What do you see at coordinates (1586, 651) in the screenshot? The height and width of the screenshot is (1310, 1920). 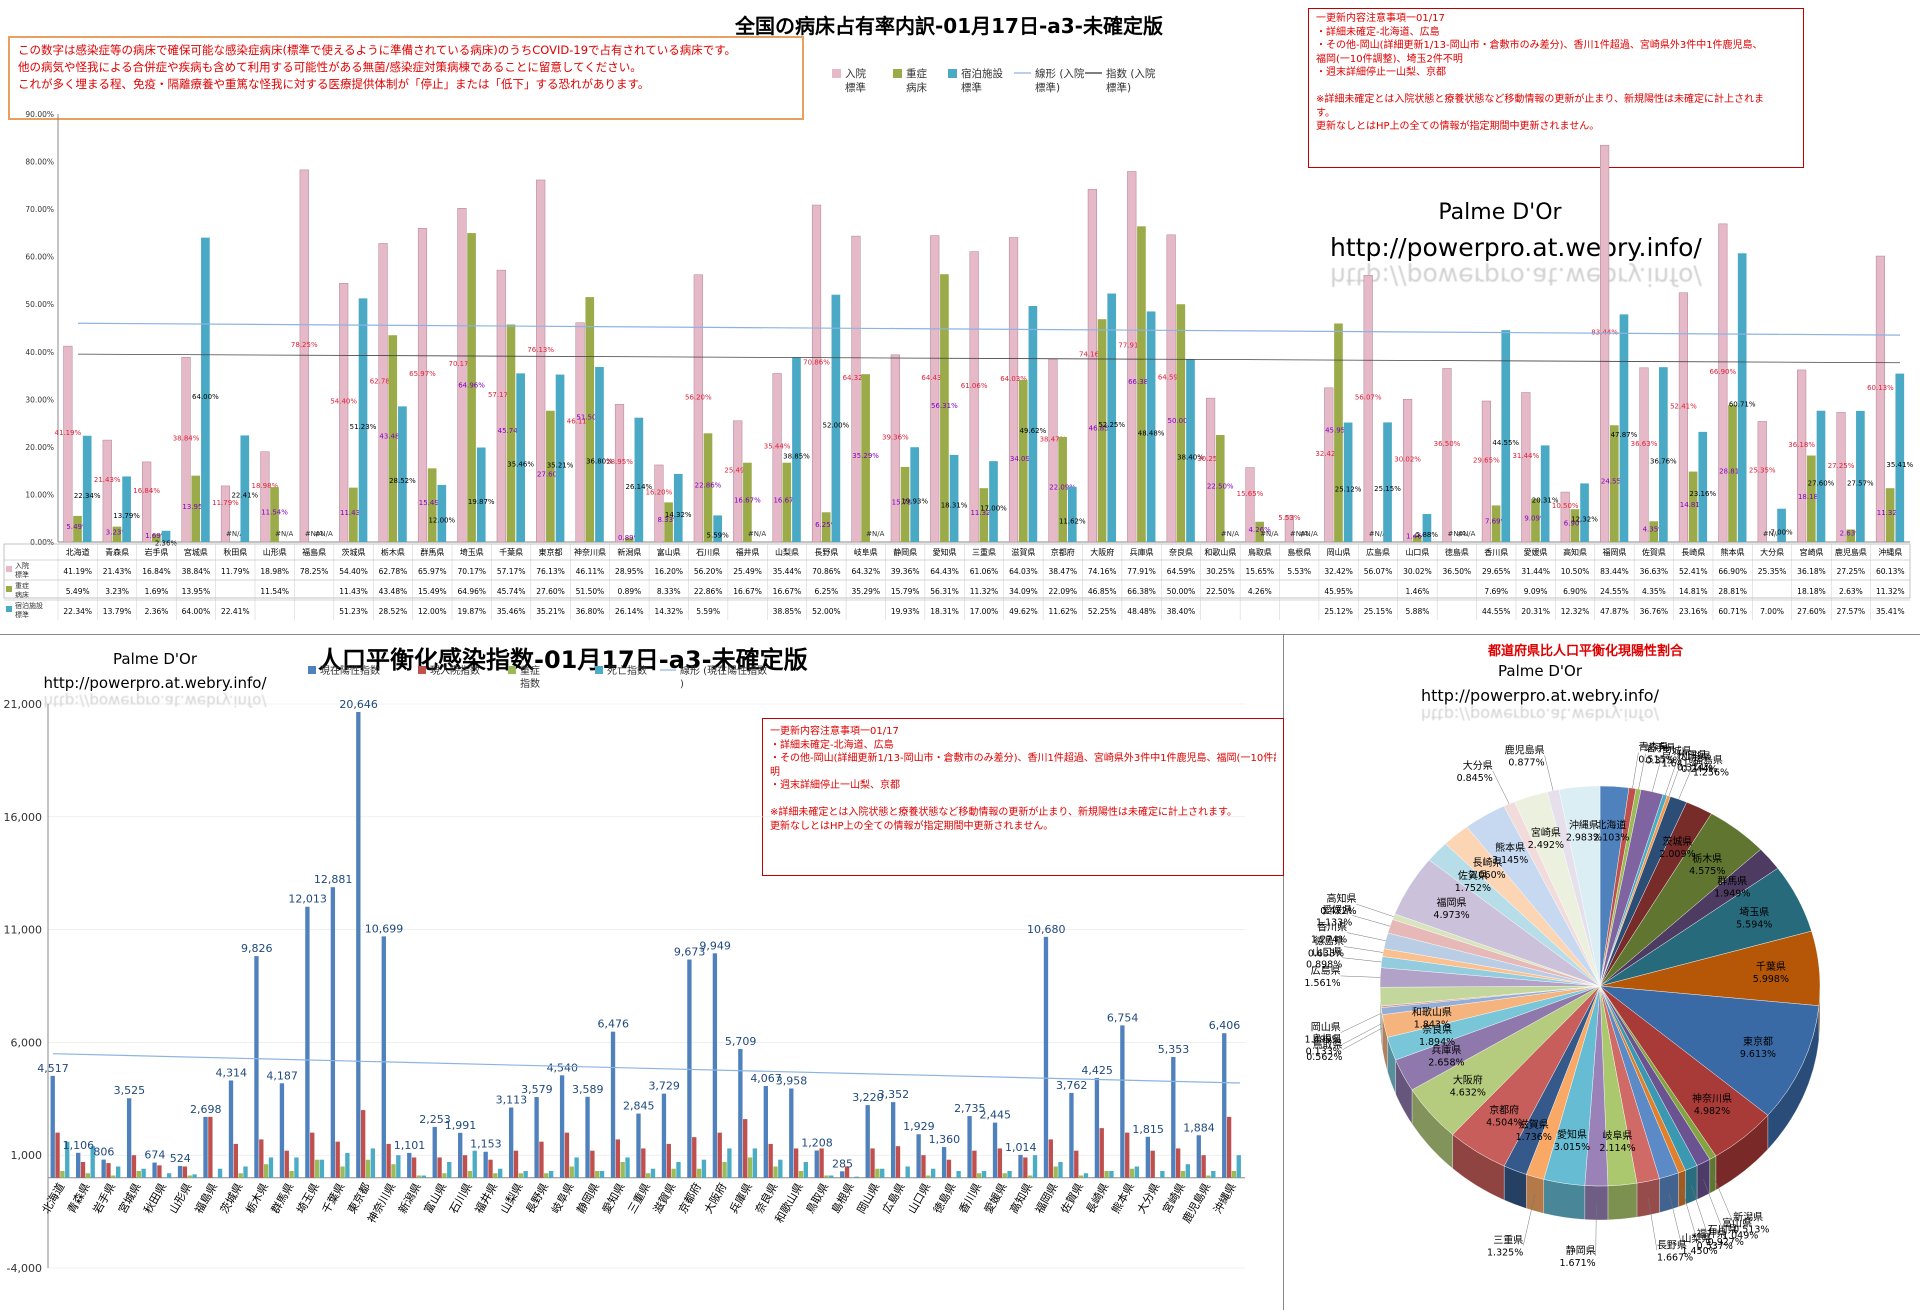 I see `pie-chart-title: 都道府県比人口平衡化現陽性割合` at bounding box center [1586, 651].